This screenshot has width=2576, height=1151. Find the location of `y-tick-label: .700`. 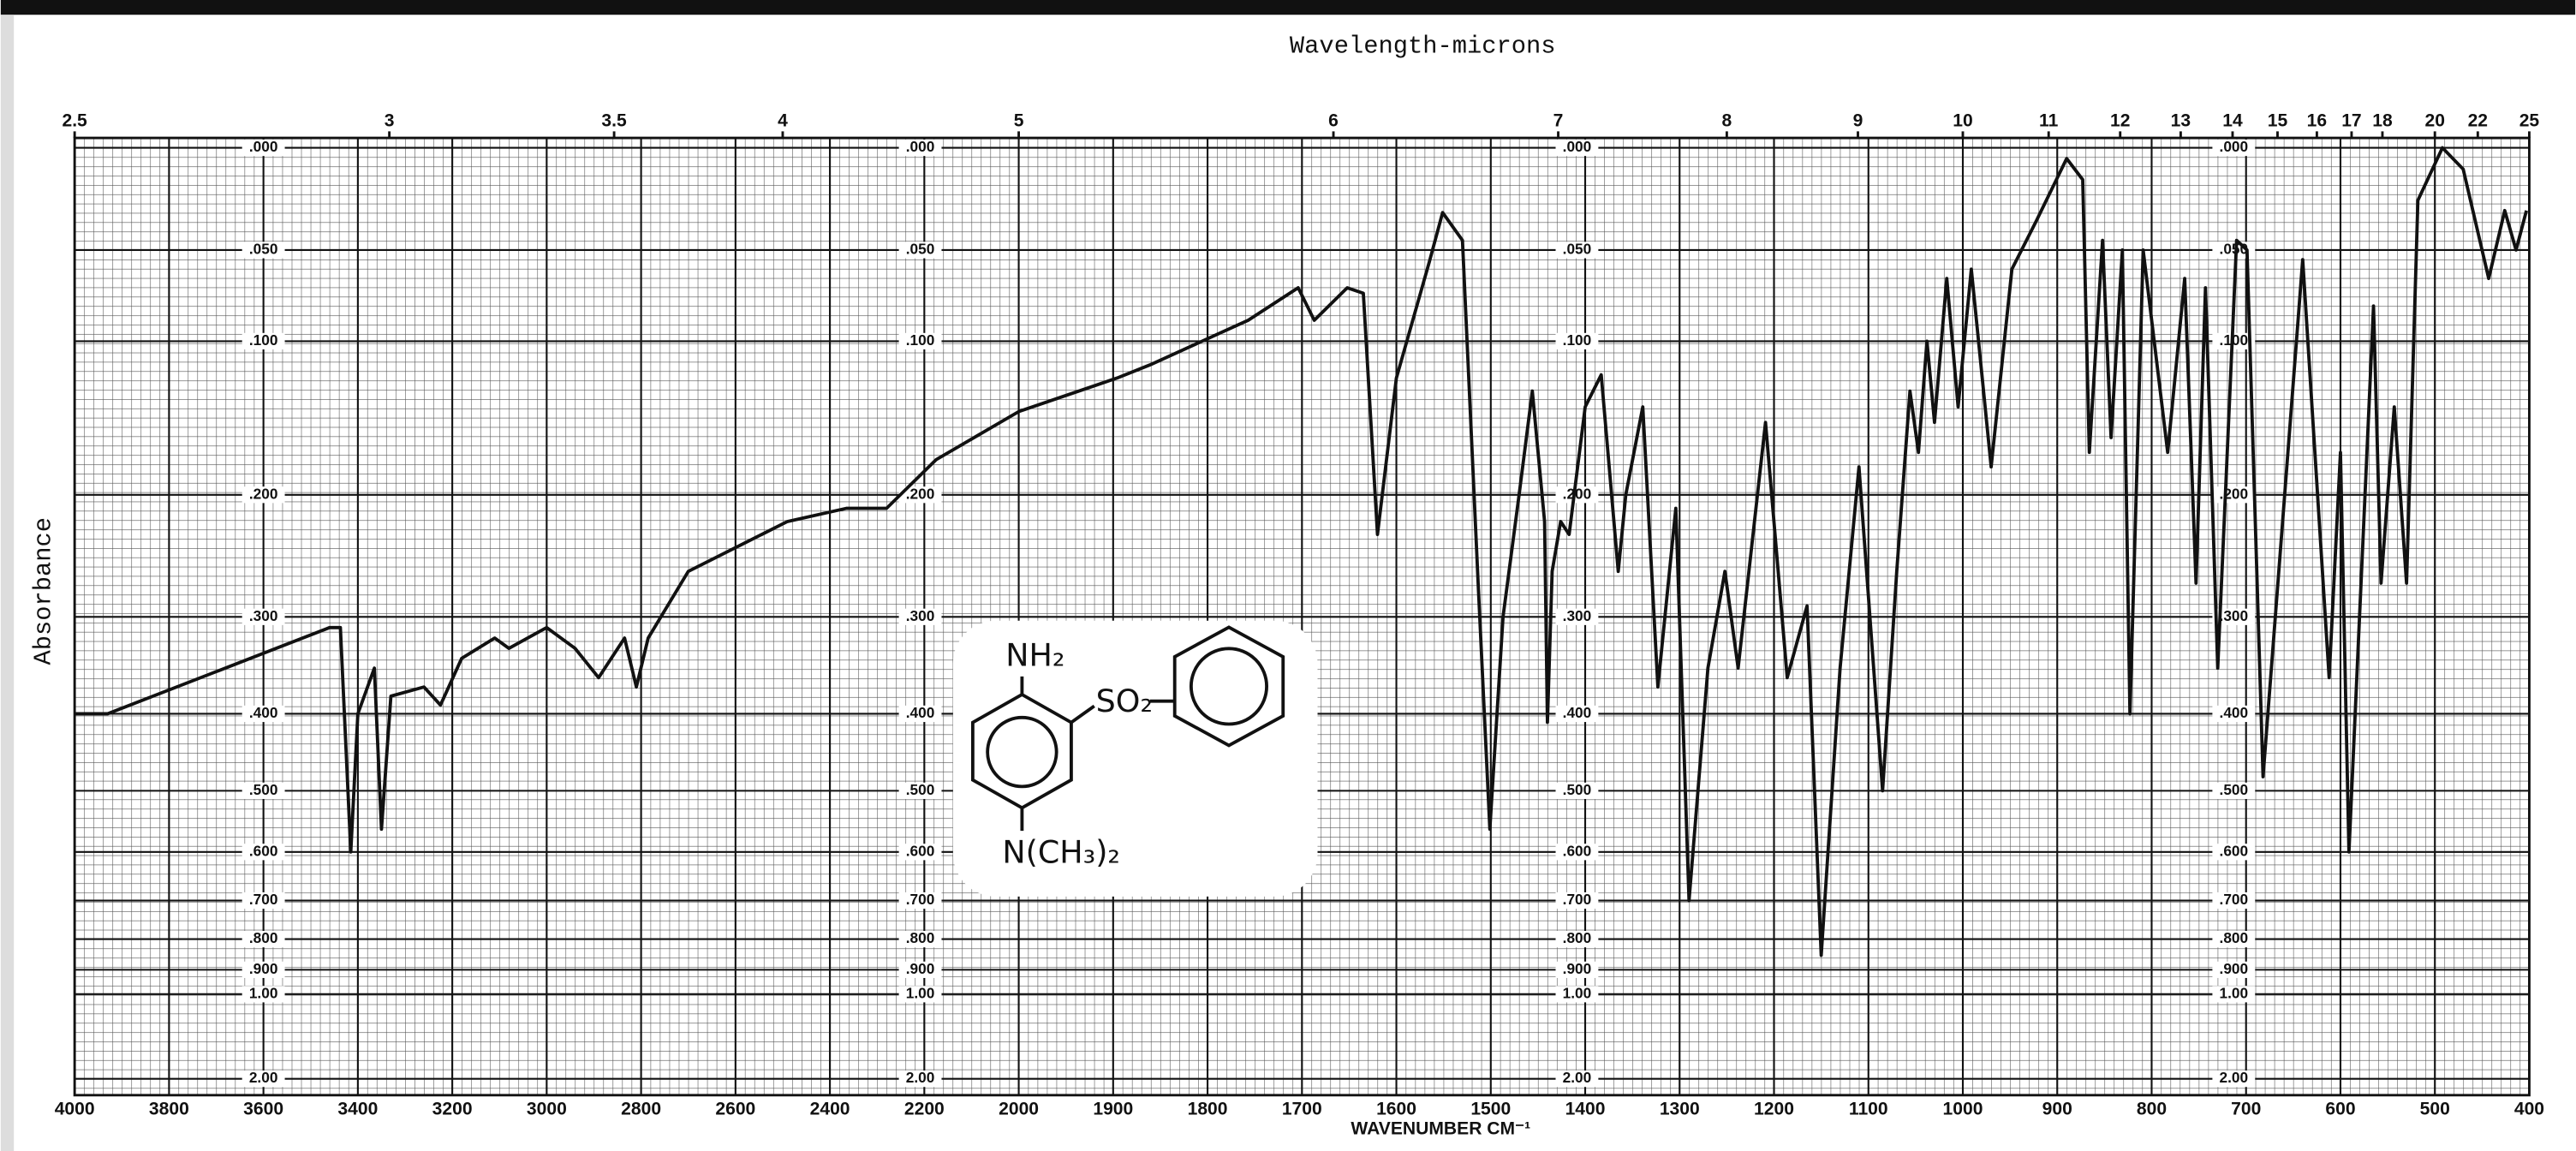

y-tick-label: .700 is located at coordinates (920, 899).